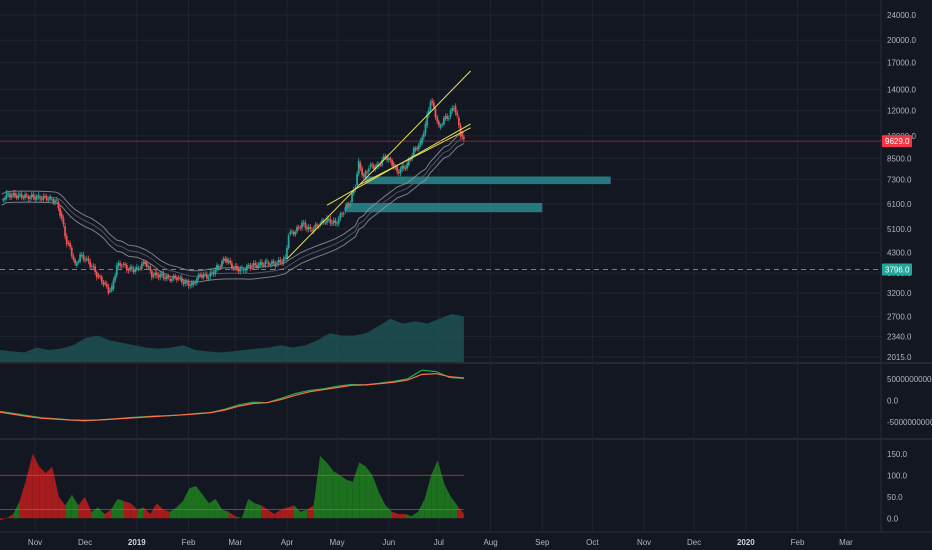  Describe the element at coordinates (901, 111) in the screenshot. I see `price-tick-label: 12000.0` at that location.